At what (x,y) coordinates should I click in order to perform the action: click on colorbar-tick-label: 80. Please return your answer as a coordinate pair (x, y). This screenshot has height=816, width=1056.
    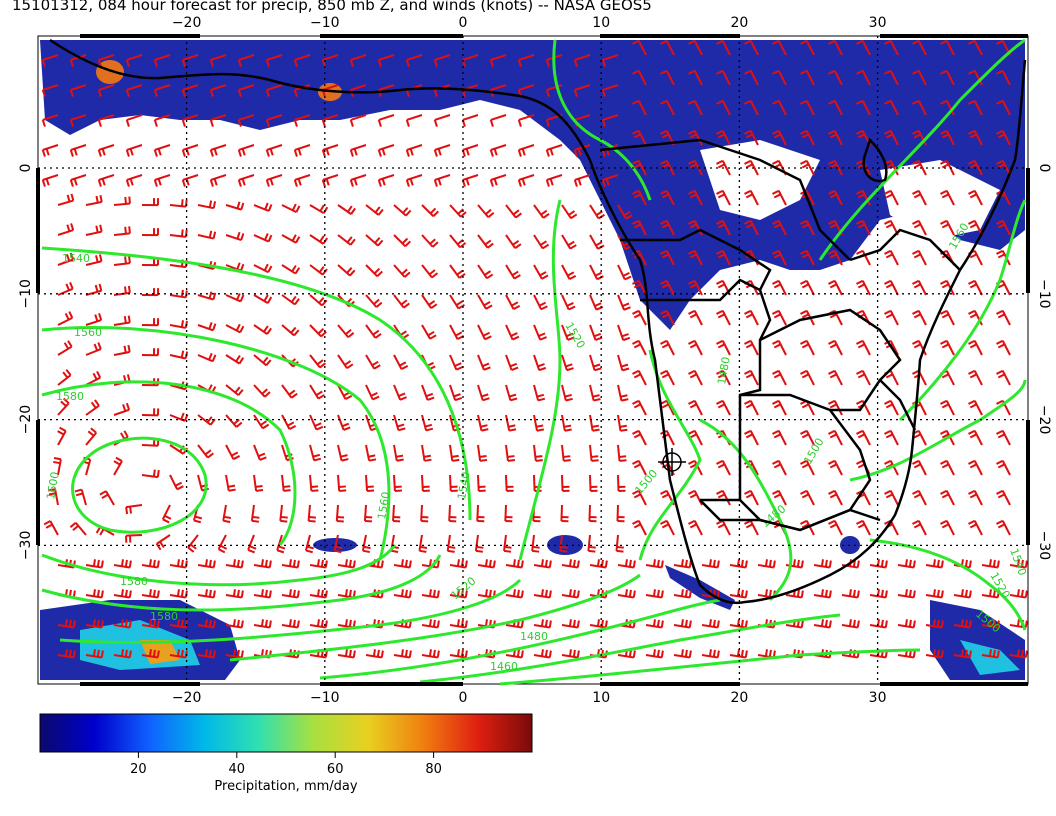
    Looking at the image, I should click on (433, 769).